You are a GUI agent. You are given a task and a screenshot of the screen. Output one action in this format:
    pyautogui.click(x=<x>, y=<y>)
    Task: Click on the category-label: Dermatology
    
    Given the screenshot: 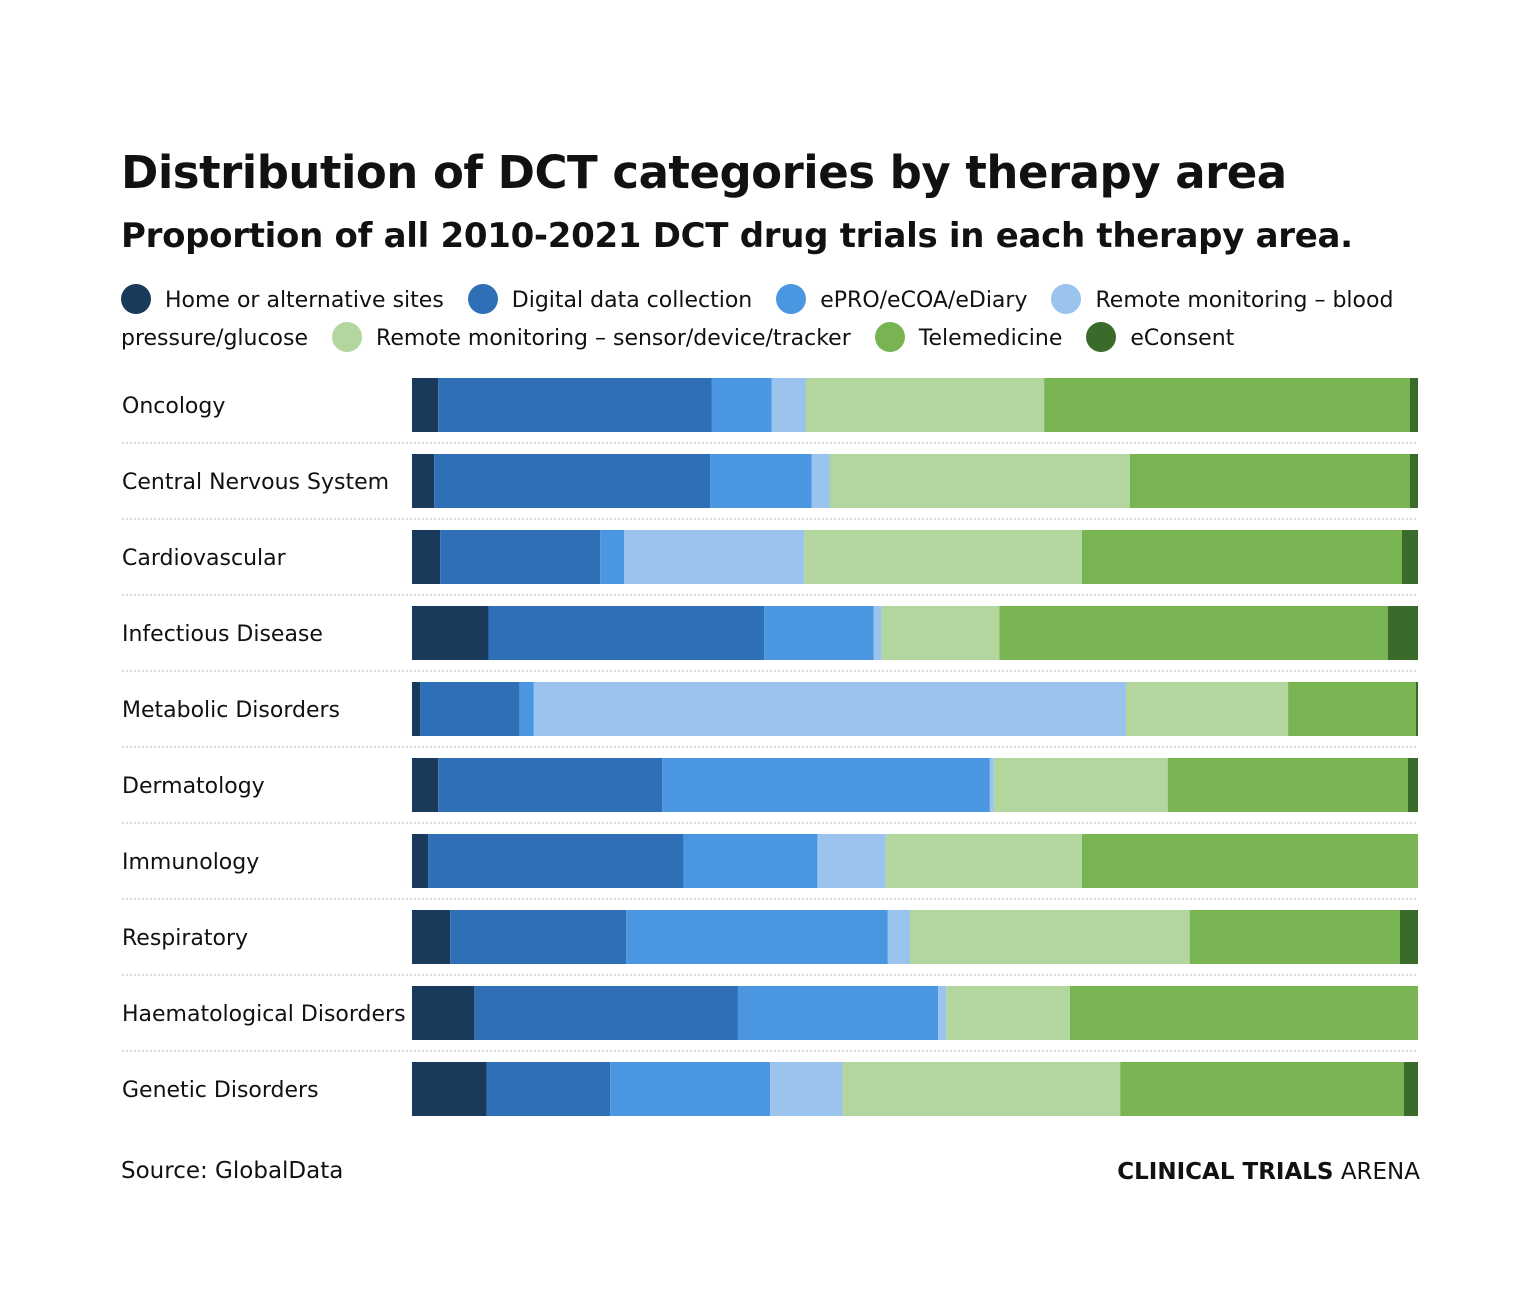 What is the action you would take?
    pyautogui.click(x=193, y=786)
    